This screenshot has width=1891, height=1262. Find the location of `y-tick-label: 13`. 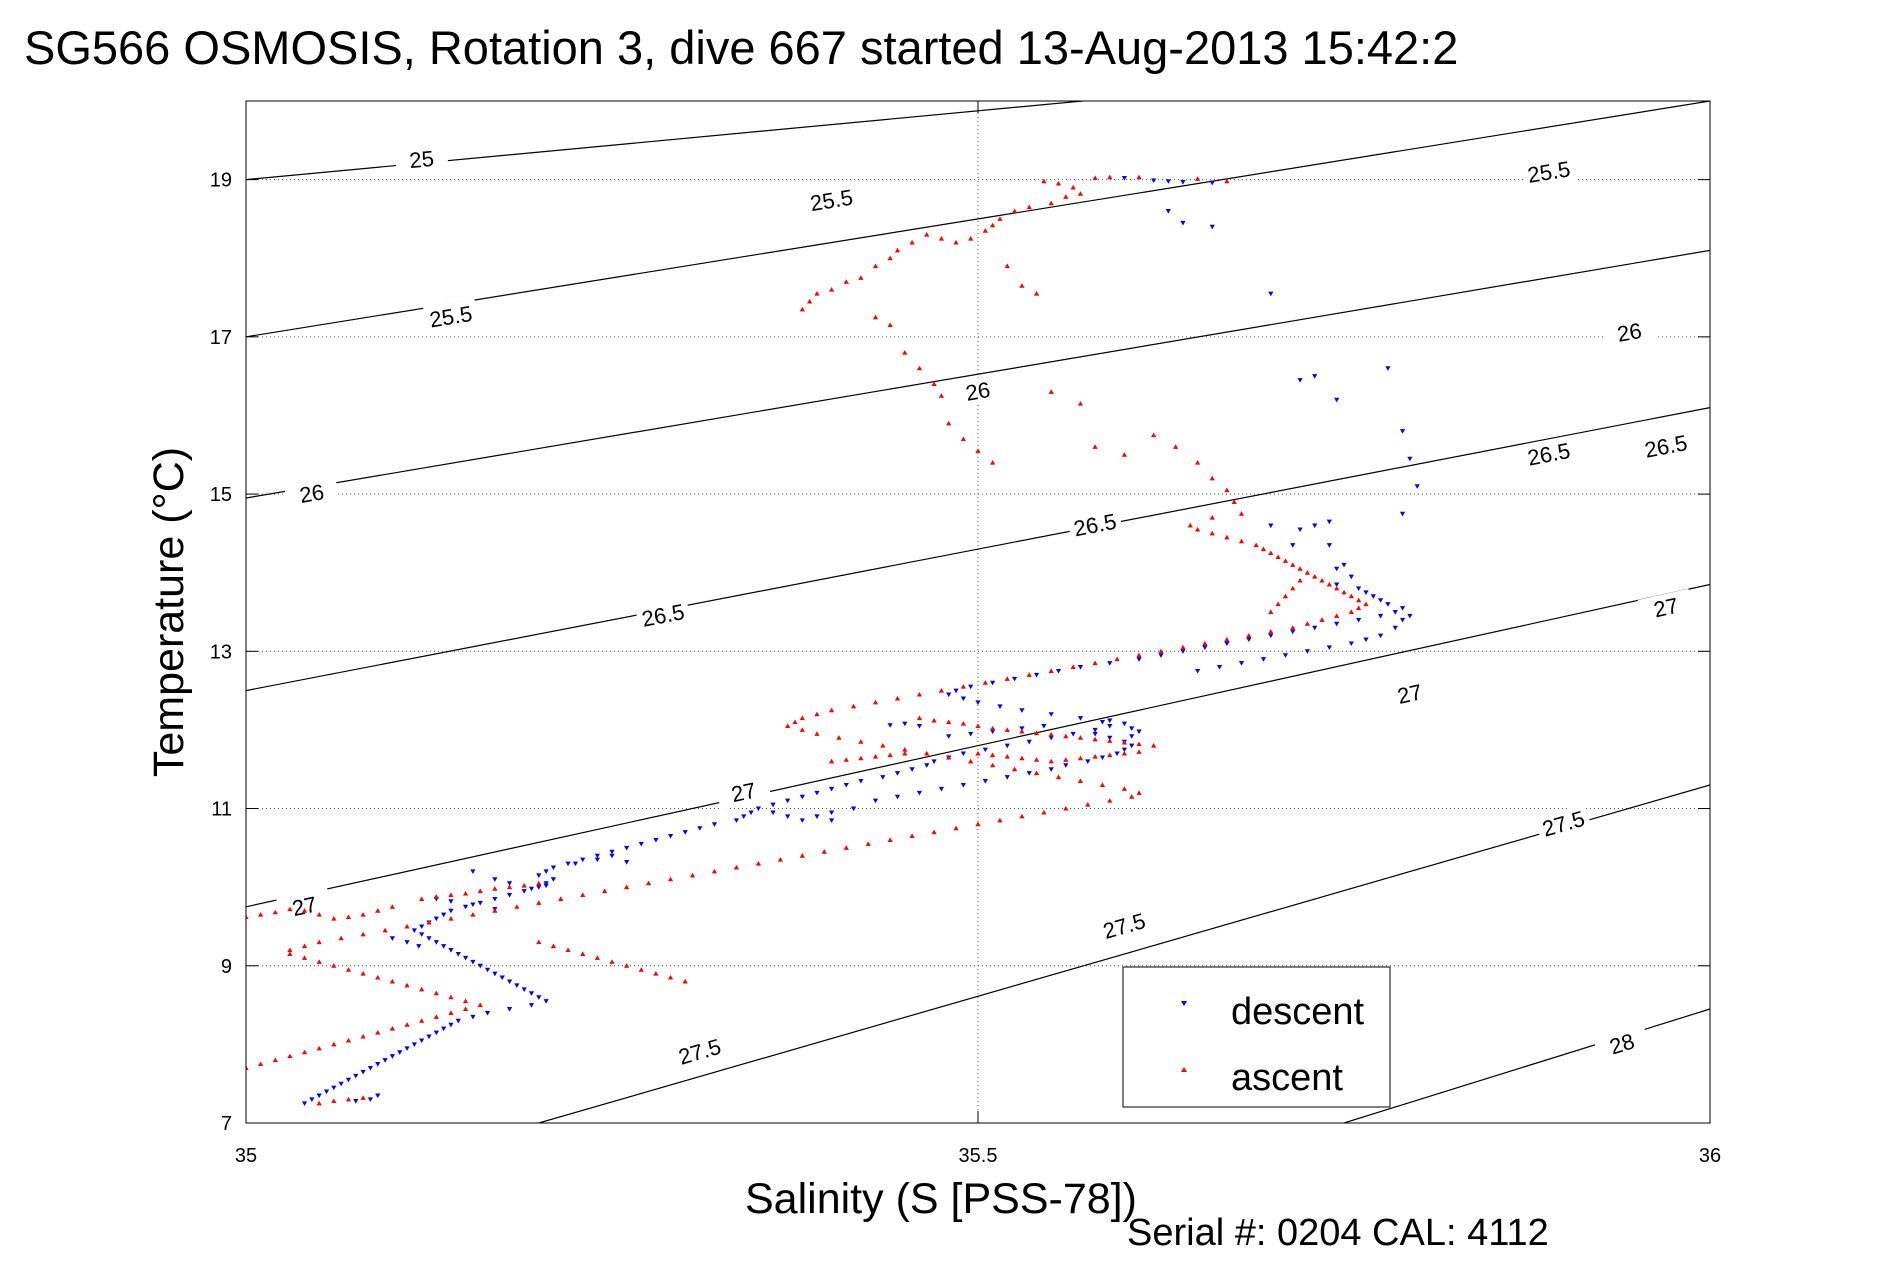

y-tick-label: 13 is located at coordinates (221, 652).